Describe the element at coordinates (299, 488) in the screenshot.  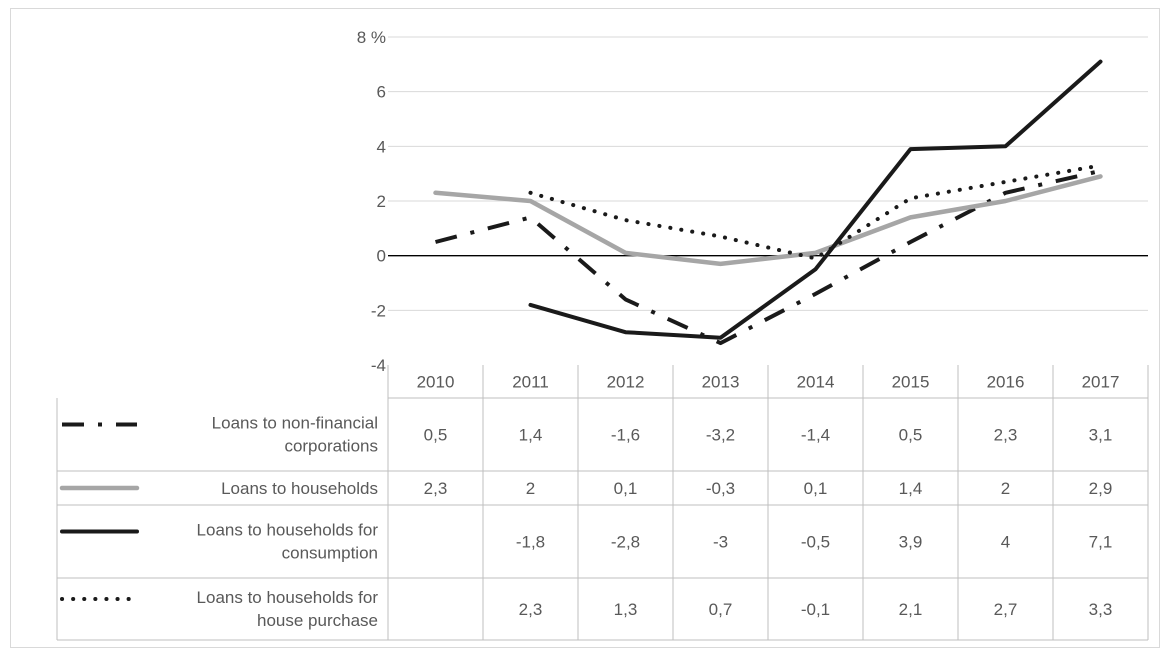
I see `series-name-label: Loans to households` at that location.